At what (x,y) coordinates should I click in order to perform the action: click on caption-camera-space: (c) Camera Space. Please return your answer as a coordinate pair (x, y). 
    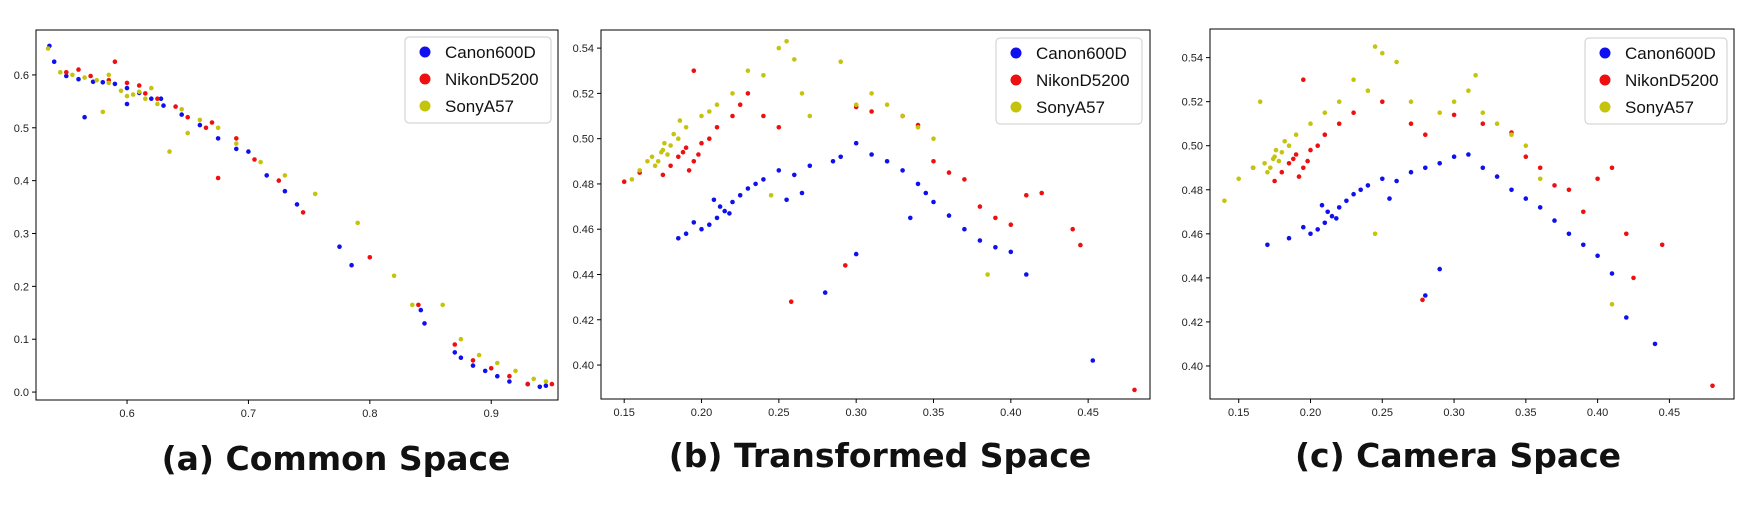
    Looking at the image, I should click on (1458, 455).